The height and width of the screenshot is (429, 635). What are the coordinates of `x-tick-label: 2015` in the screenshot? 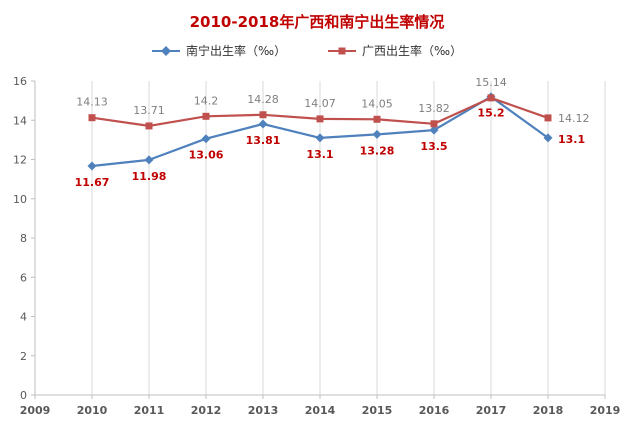 It's located at (377, 410).